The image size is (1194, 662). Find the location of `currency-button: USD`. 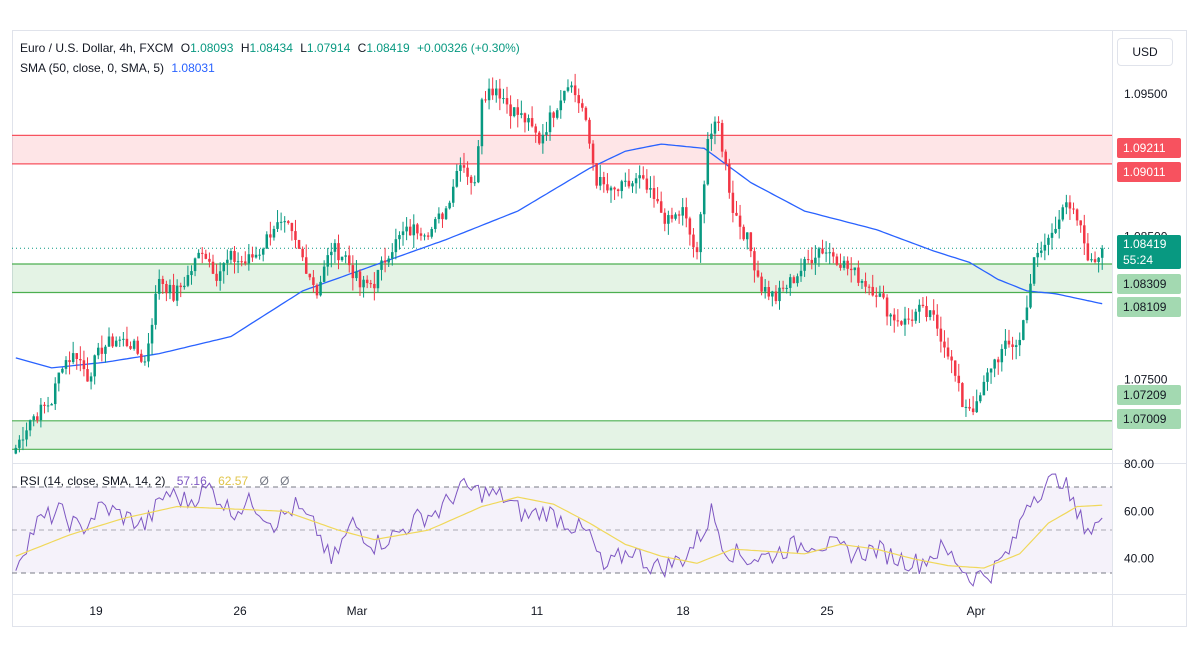

currency-button: USD is located at coordinates (1145, 52).